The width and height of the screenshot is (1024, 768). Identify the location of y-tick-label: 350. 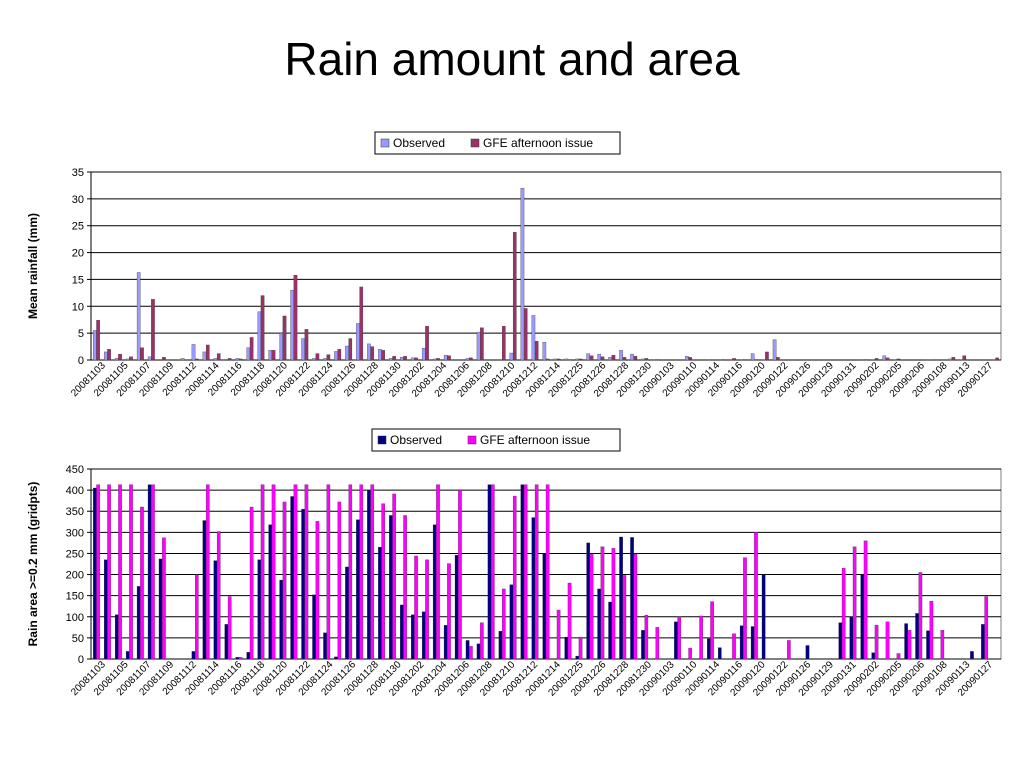
(75, 512).